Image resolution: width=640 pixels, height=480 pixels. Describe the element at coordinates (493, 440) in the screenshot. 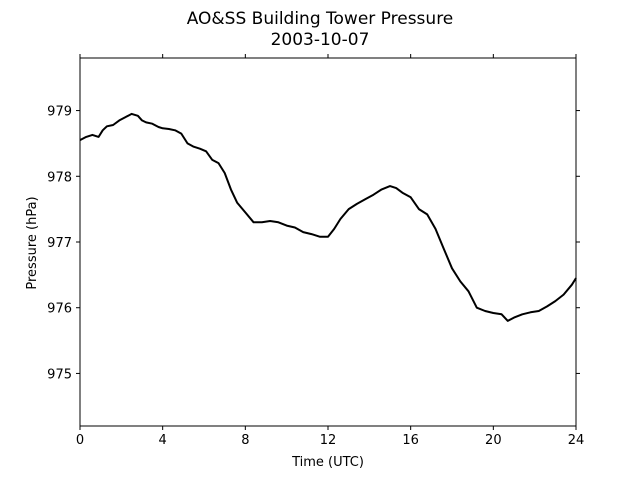

I see `x-tick-label: 20` at that location.